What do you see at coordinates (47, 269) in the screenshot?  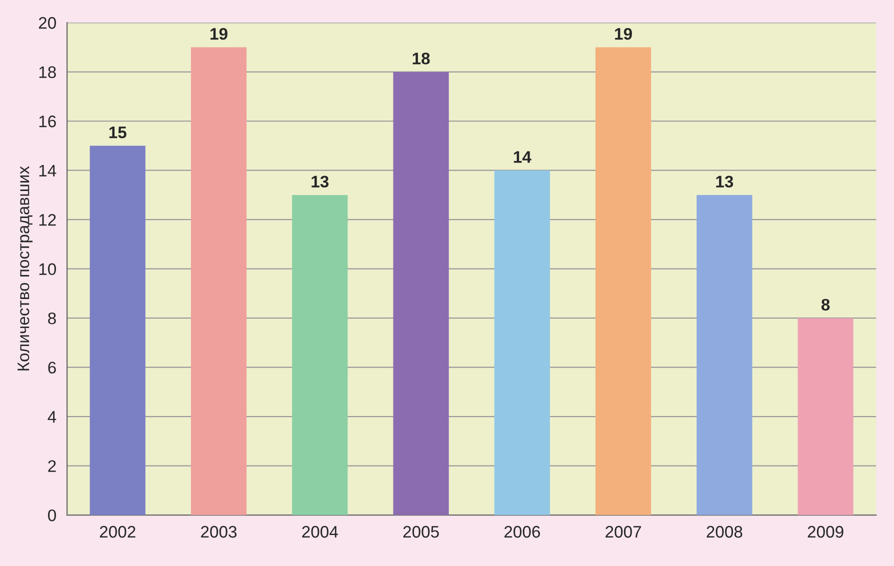 I see `y-tick-label: 10` at bounding box center [47, 269].